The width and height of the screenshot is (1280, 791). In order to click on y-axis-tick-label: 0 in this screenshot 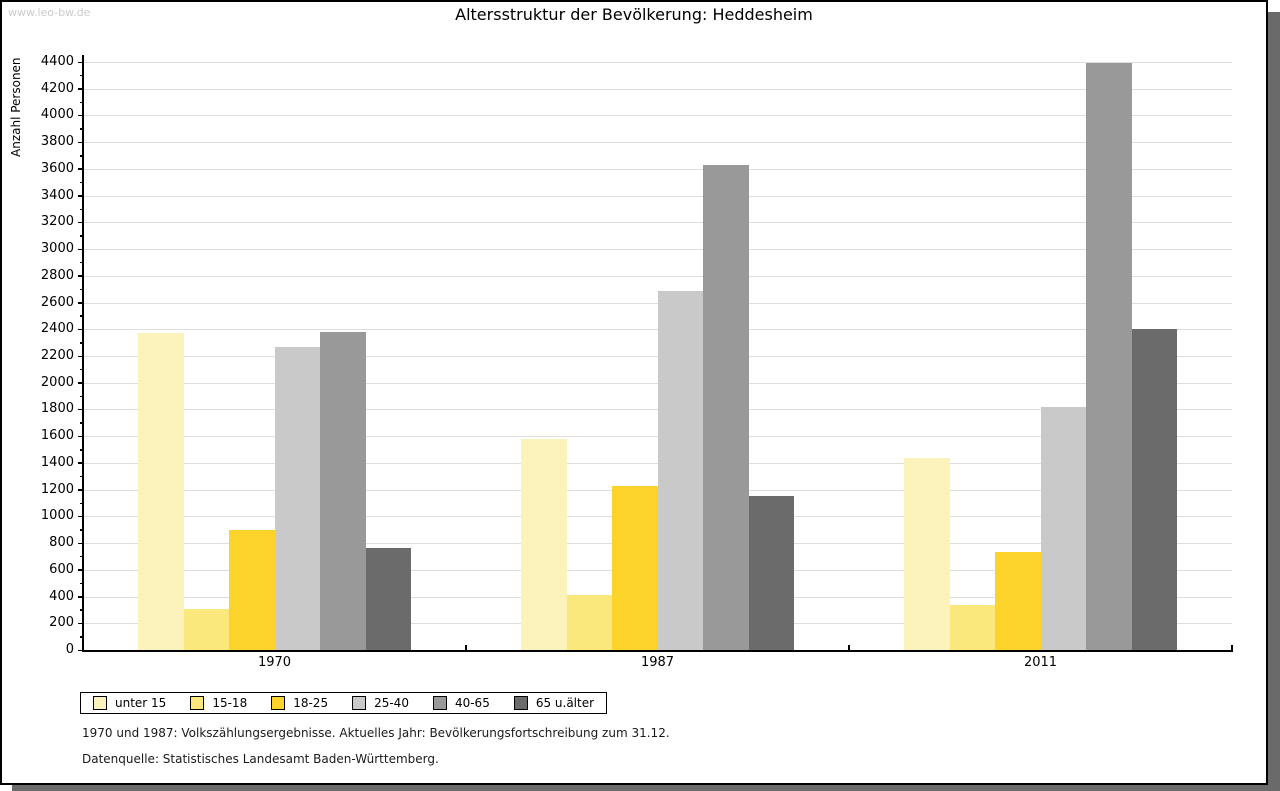, I will do `click(69, 649)`.